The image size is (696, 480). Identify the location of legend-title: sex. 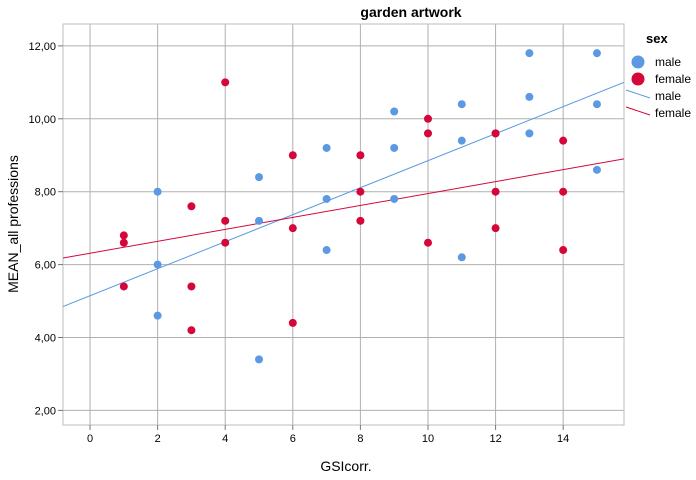
(657, 38).